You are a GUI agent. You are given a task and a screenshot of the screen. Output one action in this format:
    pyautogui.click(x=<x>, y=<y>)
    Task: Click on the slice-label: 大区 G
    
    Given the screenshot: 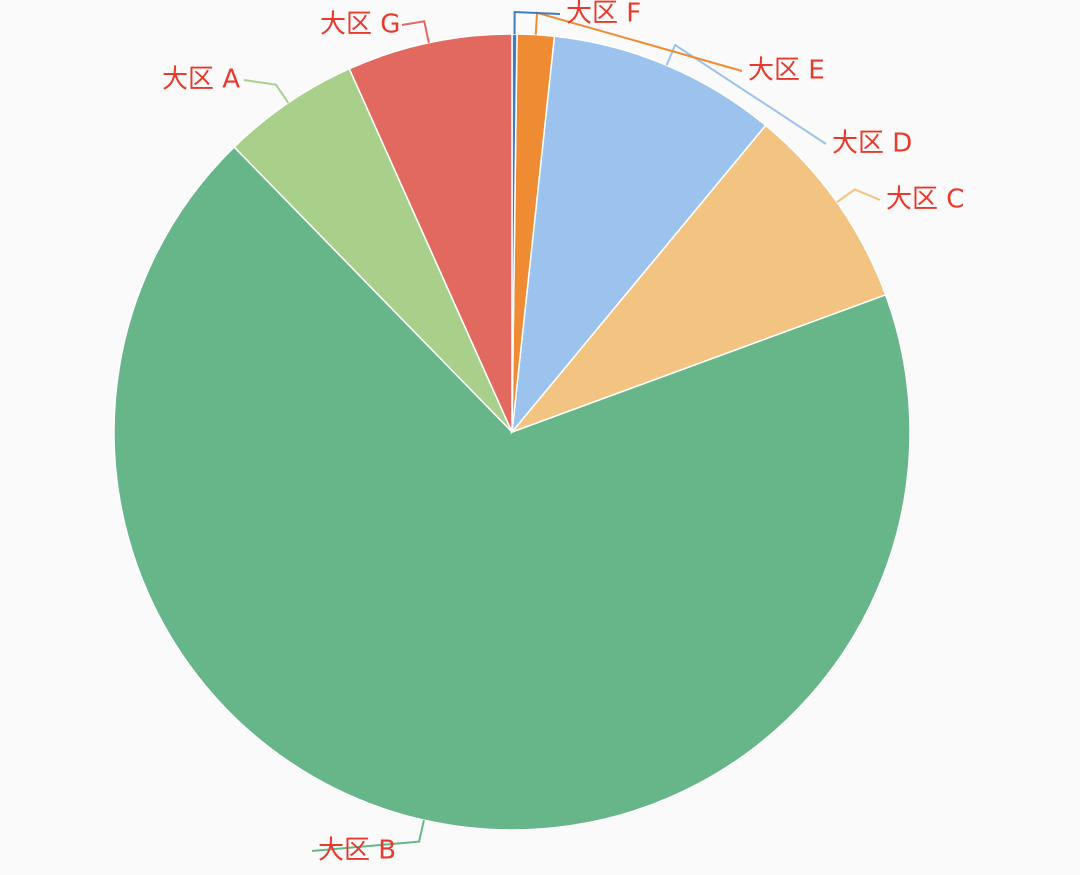 What is the action you would take?
    pyautogui.click(x=360, y=25)
    